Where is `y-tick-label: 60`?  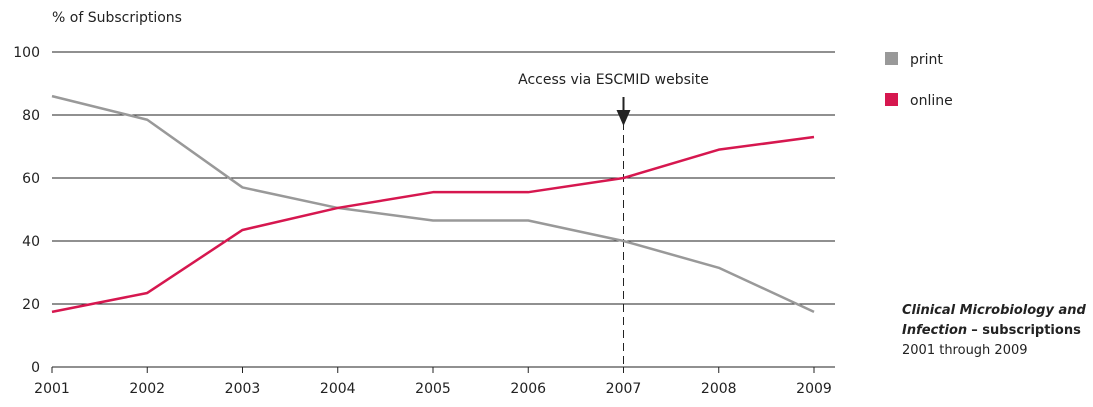
y-tick-label: 60 is located at coordinates (31, 179).